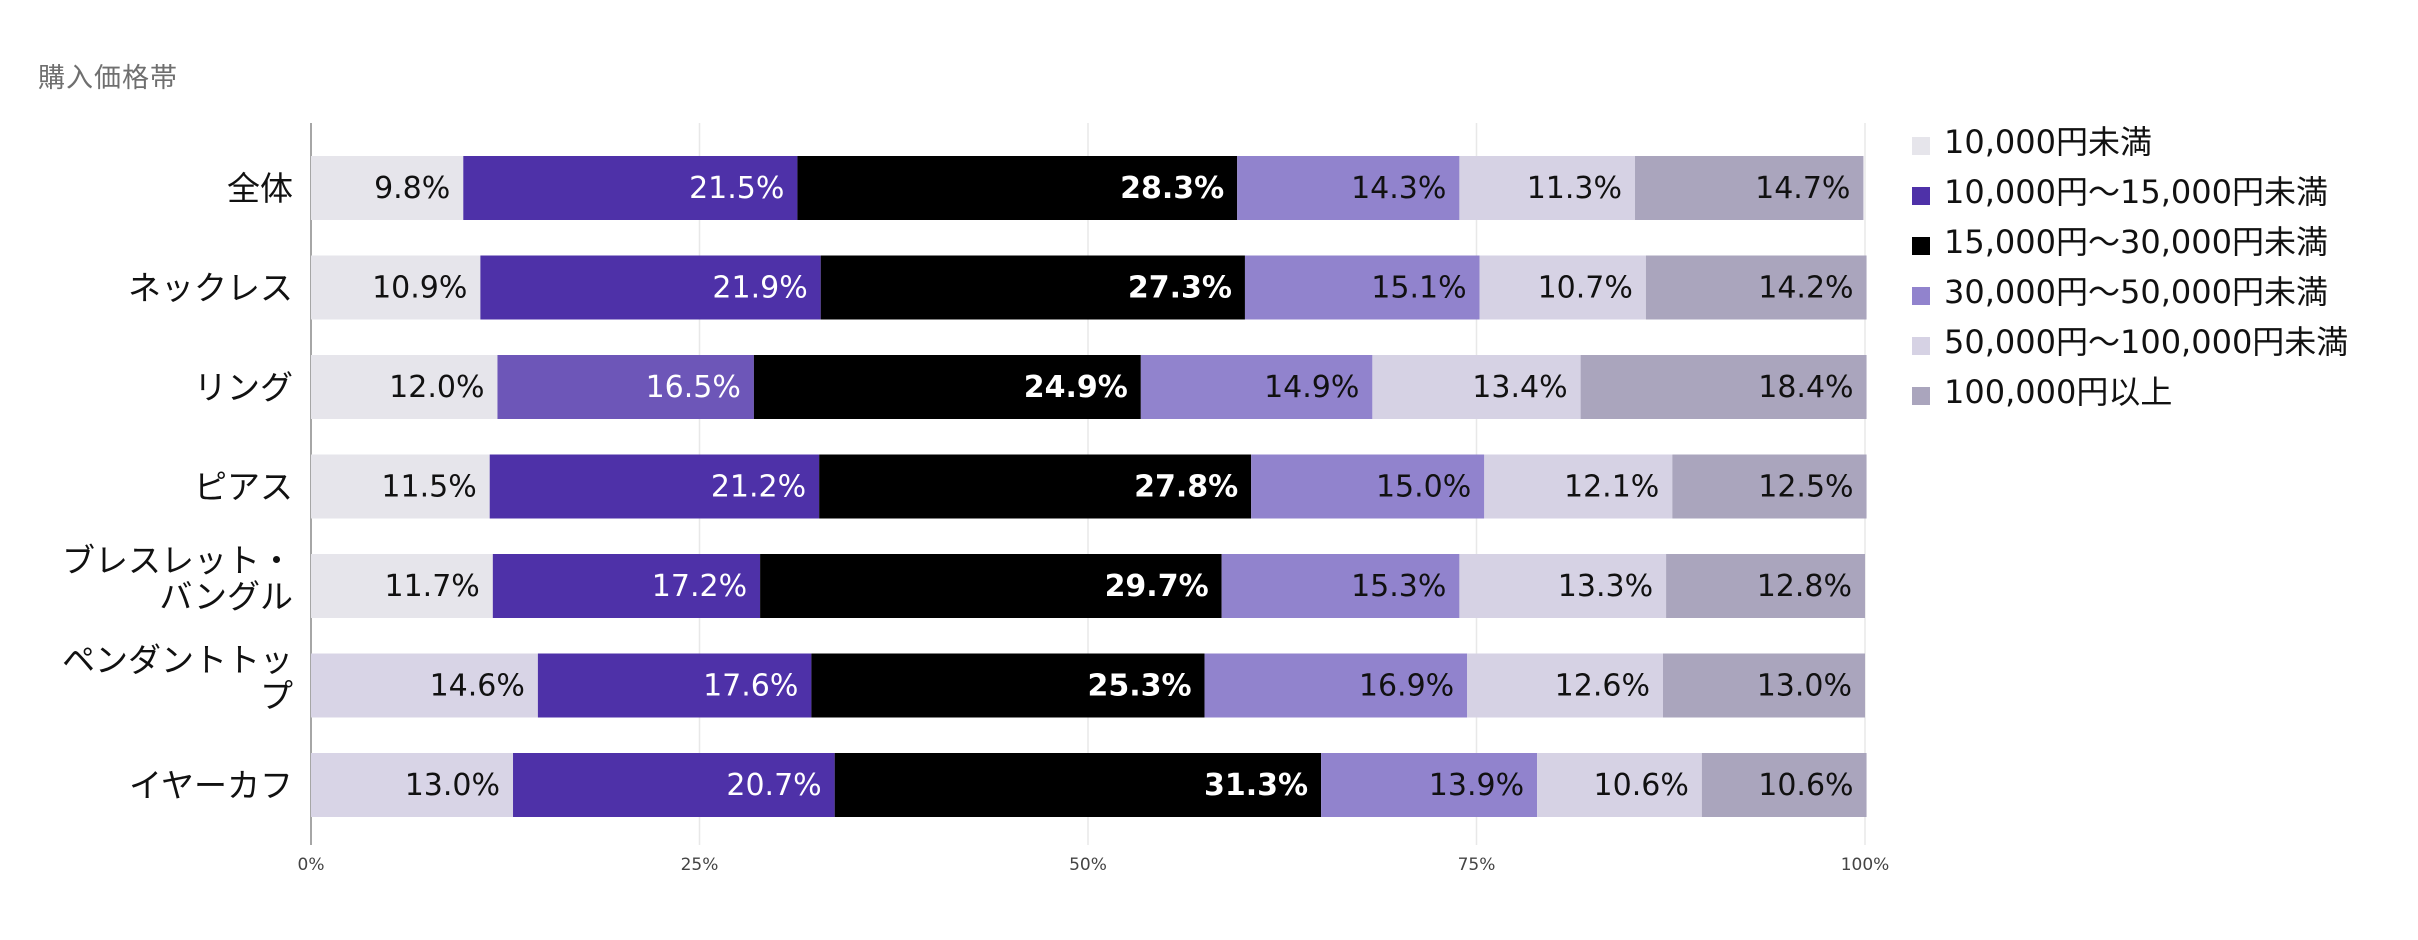 Image resolution: width=2418 pixels, height=940 pixels. Describe the element at coordinates (1476, 785) in the screenshot. I see `data-label: 13.9%` at that location.